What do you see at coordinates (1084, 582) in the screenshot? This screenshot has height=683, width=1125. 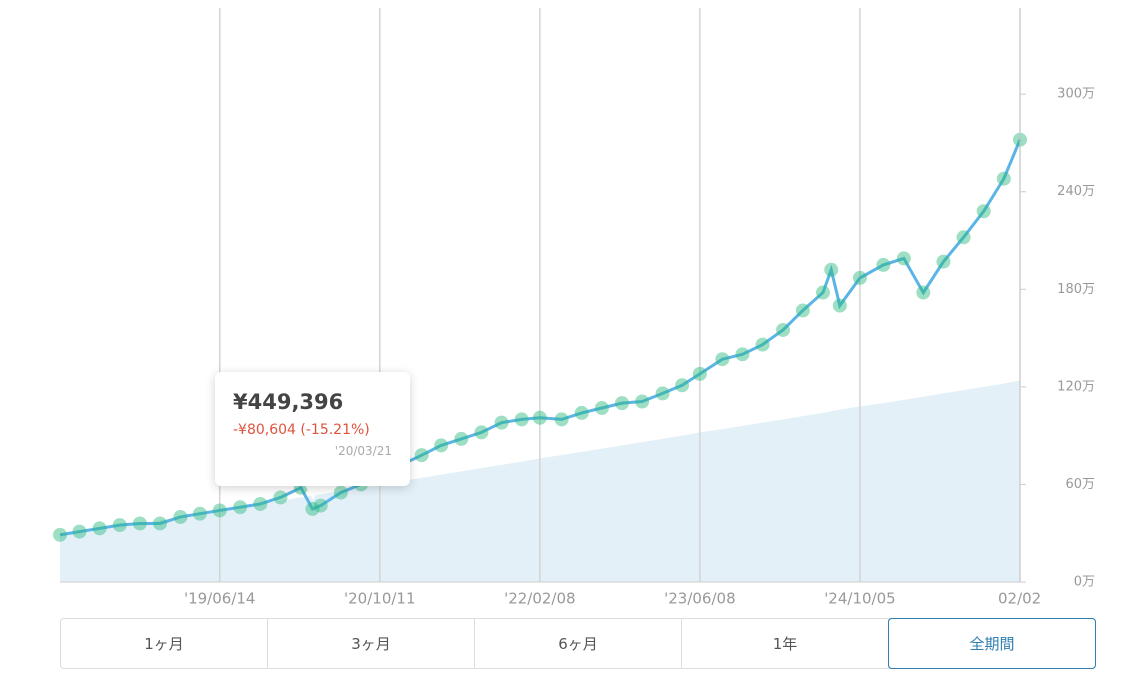 I see `y-tick-label: 0万` at bounding box center [1084, 582].